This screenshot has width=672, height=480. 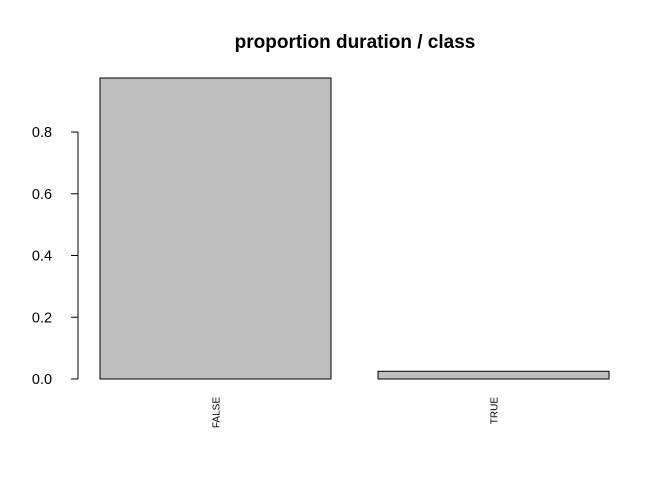 What do you see at coordinates (356, 412) in the screenshot?
I see `x-axis-labels: FALSE TRUE` at bounding box center [356, 412].